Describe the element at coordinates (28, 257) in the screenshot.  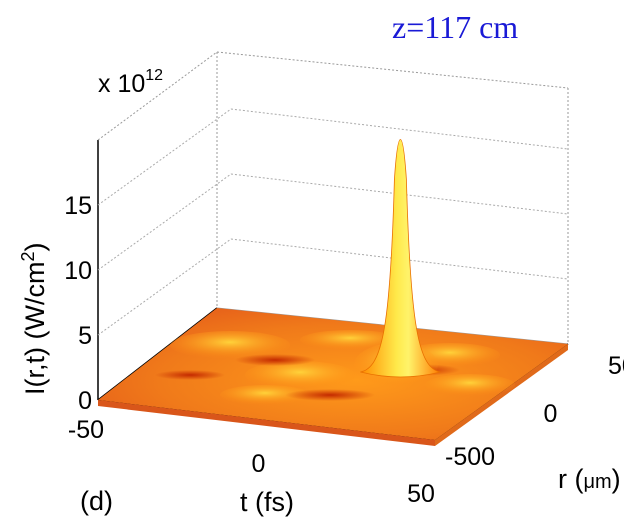
I see `z-axis-label-superscript: 2` at that location.